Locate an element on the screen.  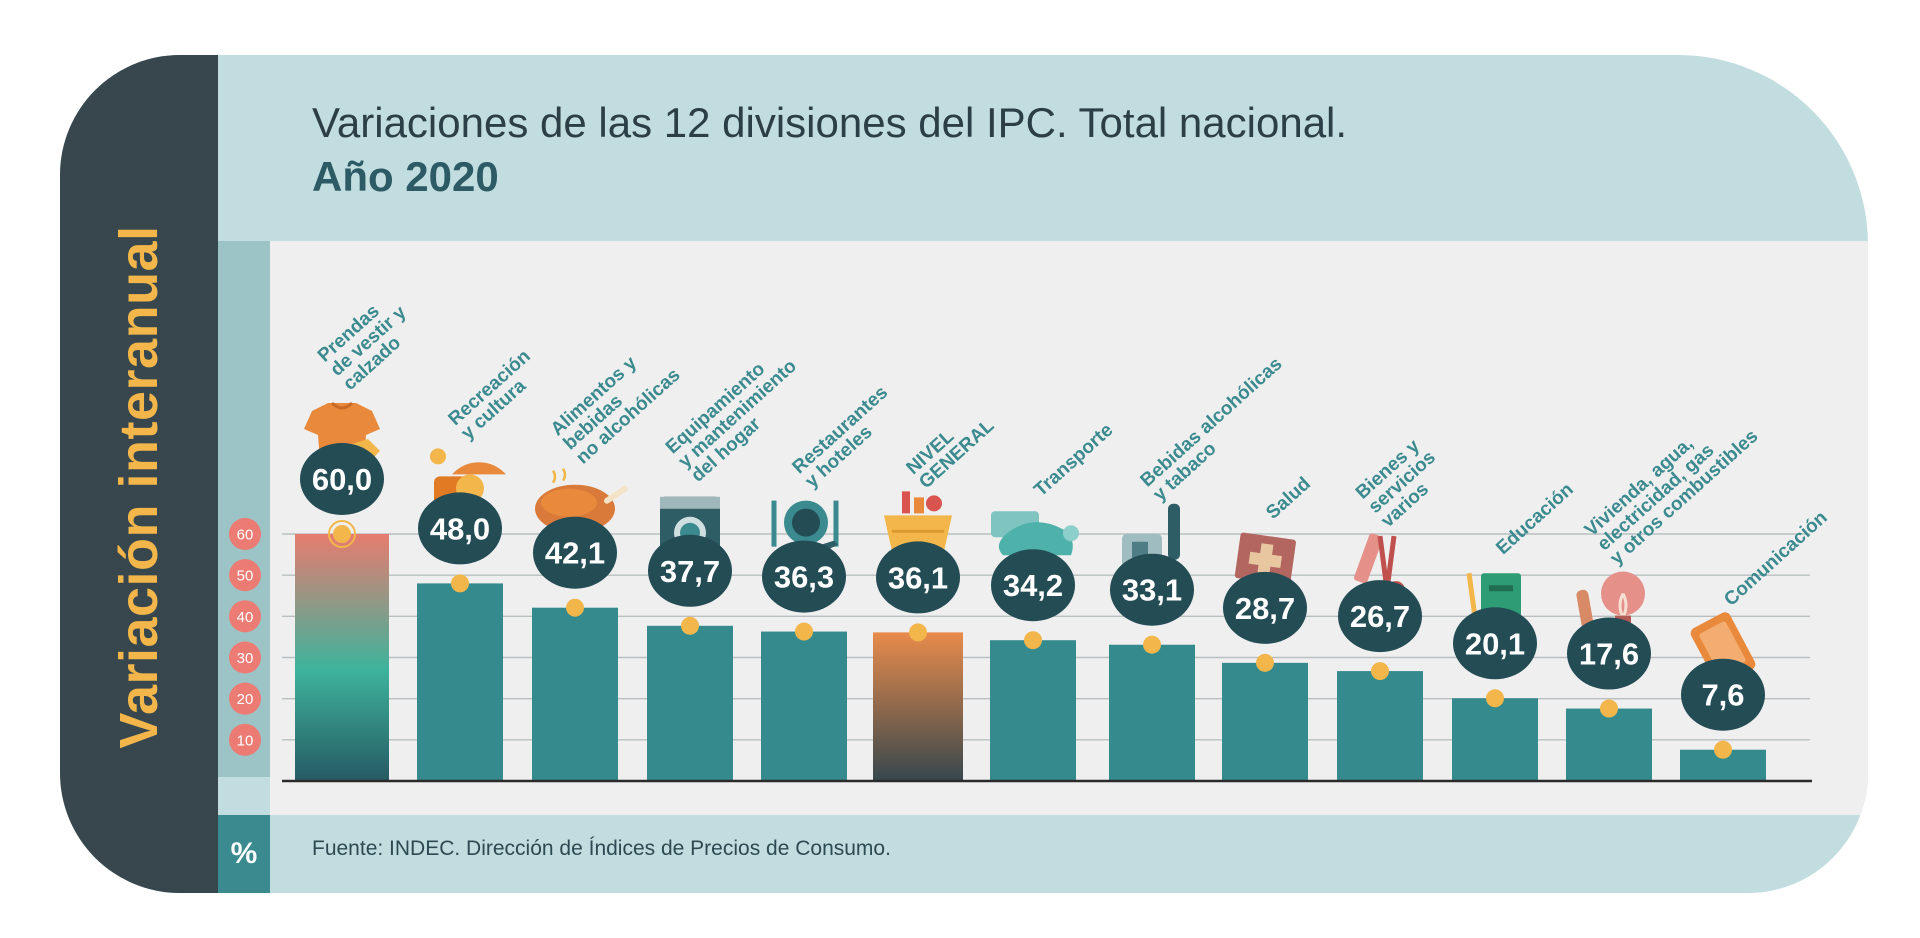
book-icon is located at coordinates (1493, 595).